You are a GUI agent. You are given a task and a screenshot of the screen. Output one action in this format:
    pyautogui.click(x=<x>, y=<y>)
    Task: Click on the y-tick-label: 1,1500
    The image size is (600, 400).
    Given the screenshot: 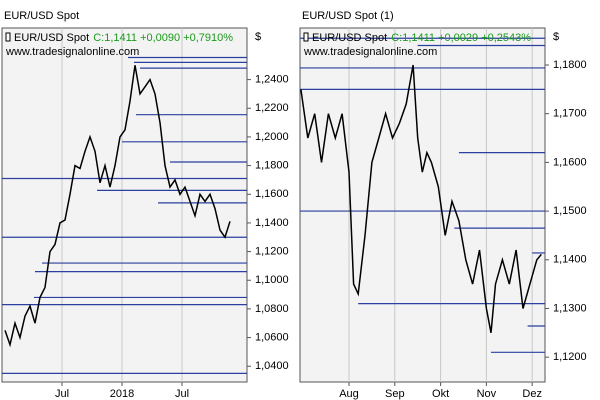 What is the action you would take?
    pyautogui.click(x=570, y=211)
    